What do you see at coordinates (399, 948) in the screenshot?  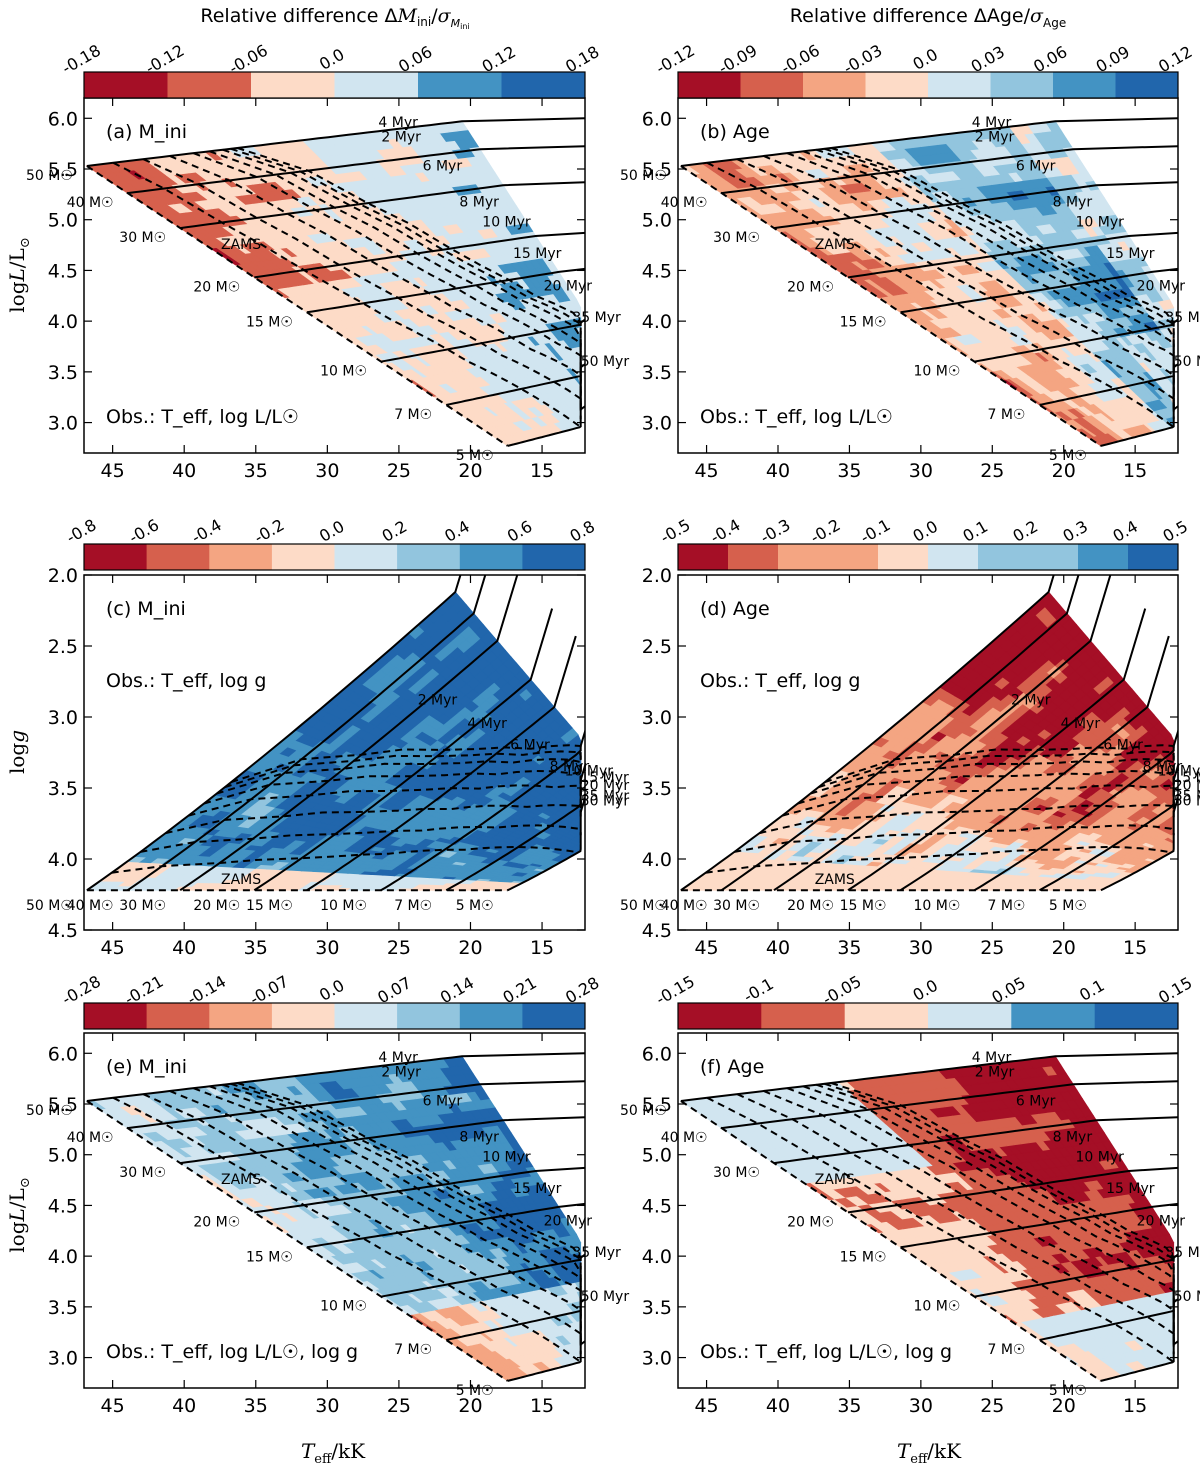 I see `x-tick-label: 25` at bounding box center [399, 948].